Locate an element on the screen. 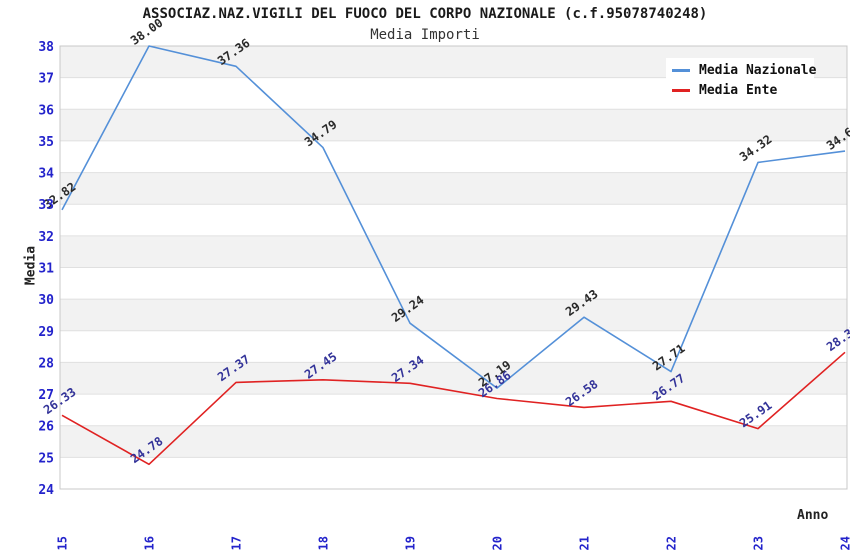  chart-legend: Media Nazionale Media Ente is located at coordinates (741, 80).